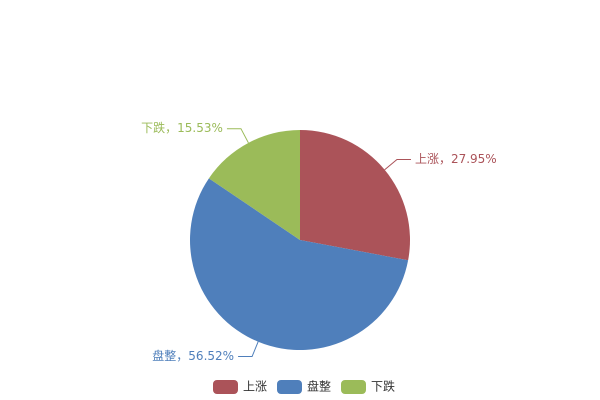  Describe the element at coordinates (255, 386) in the screenshot. I see `legend-label: 上涨` at that location.